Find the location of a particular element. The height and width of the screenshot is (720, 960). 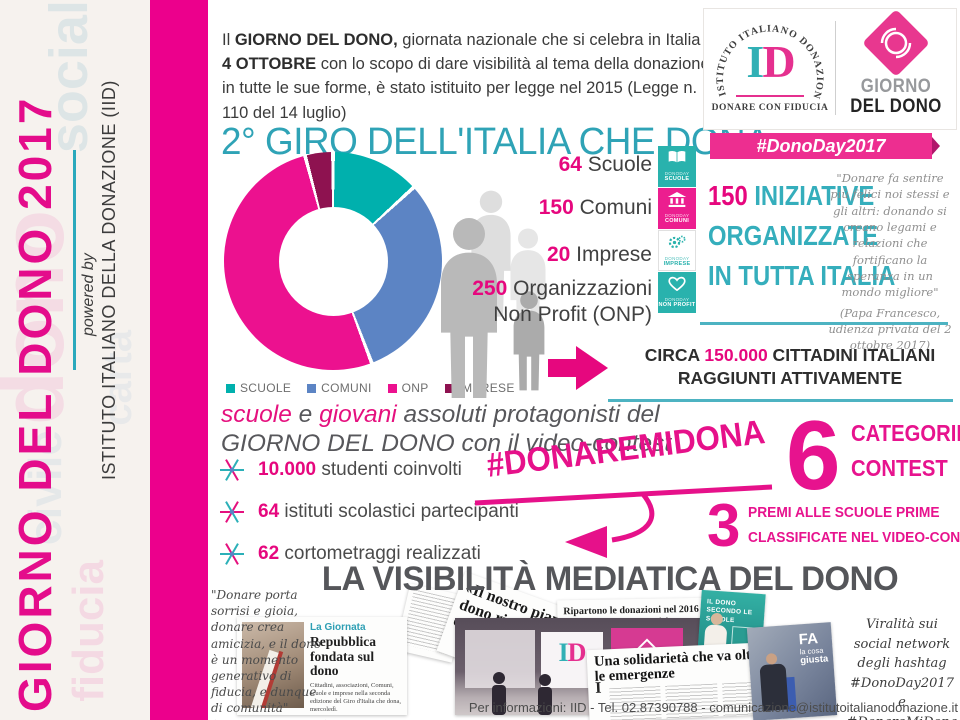

vertical-divider-line is located at coordinates (74, 260).